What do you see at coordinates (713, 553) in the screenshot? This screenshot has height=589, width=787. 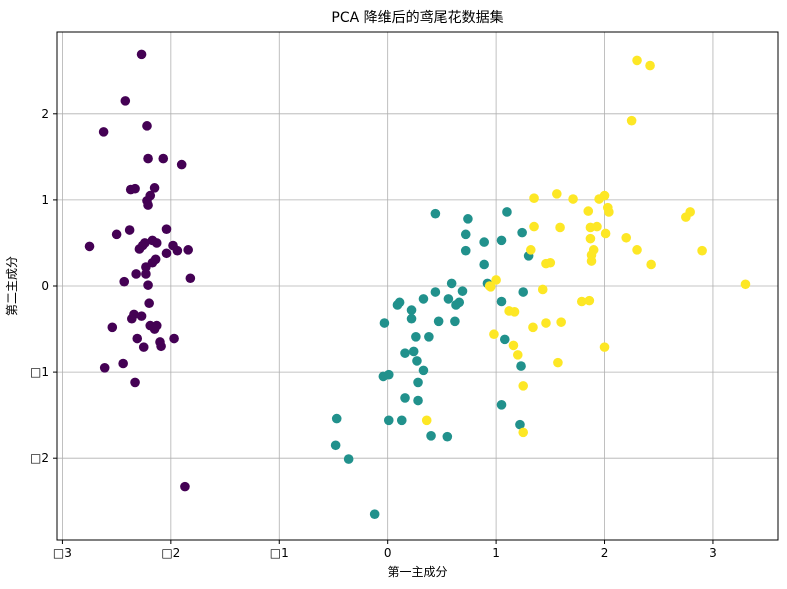 I see `x-tick-label: 3` at bounding box center [713, 553].